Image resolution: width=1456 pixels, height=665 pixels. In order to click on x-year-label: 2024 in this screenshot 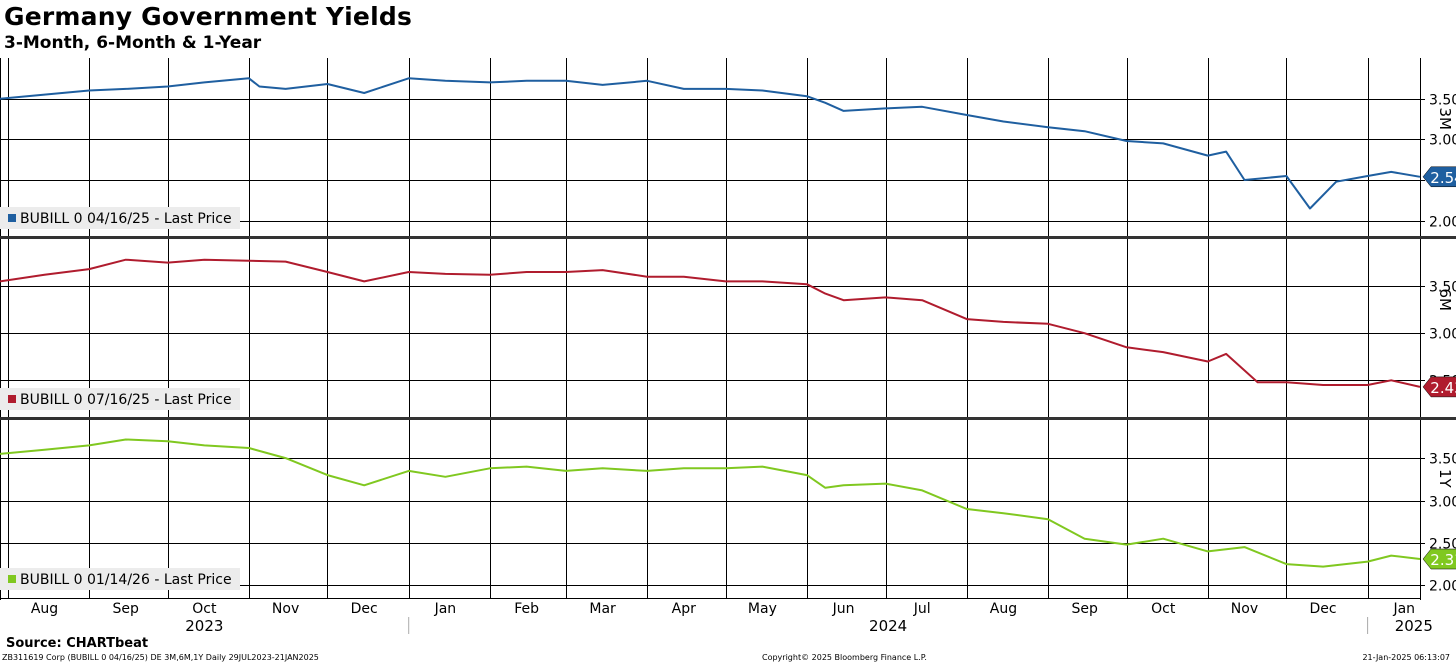, I will do `click(888, 626)`.